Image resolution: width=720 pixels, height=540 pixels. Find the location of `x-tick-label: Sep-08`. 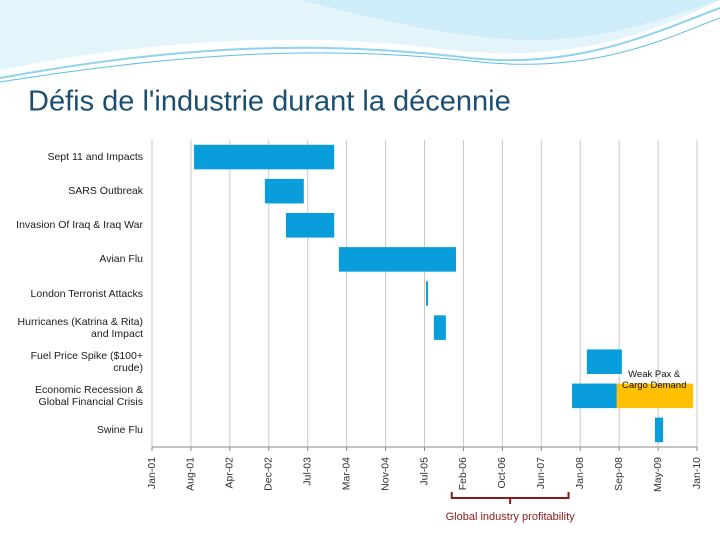

x-tick-label: Sep-08 is located at coordinates (619, 474).